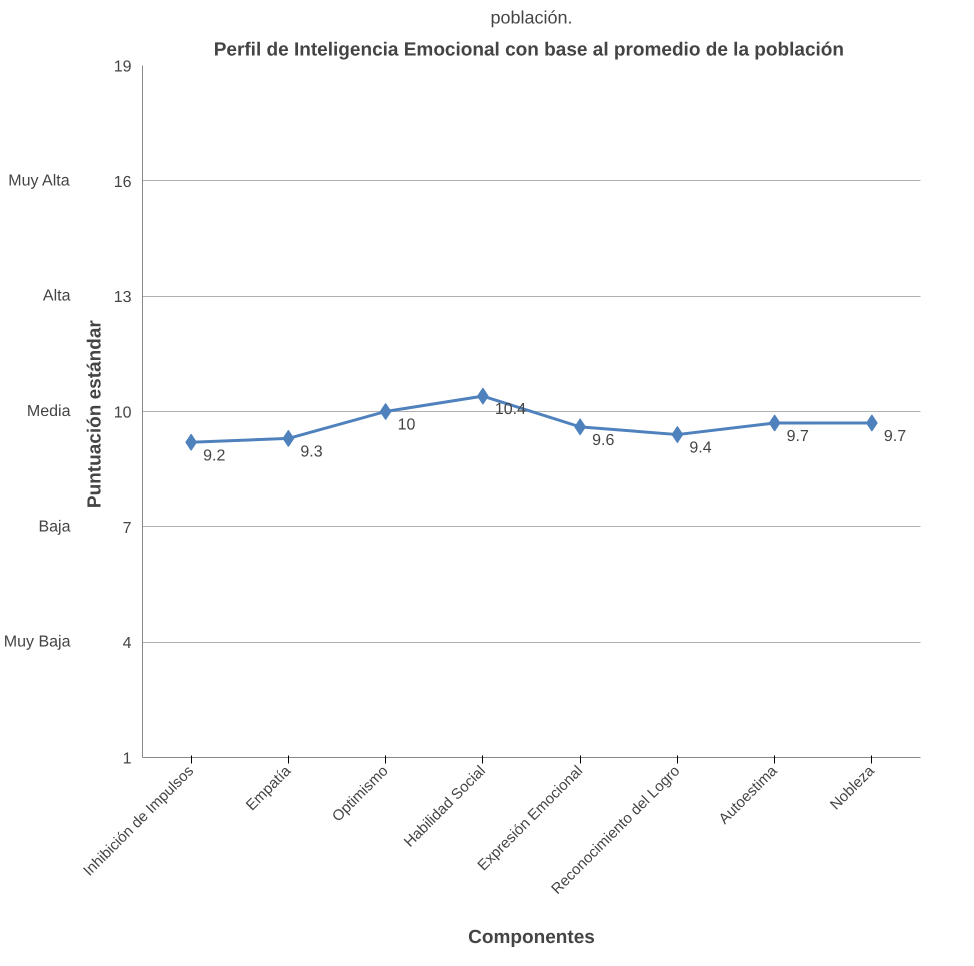 This screenshot has width=974, height=966. I want to click on text: Media, so click(48, 411).